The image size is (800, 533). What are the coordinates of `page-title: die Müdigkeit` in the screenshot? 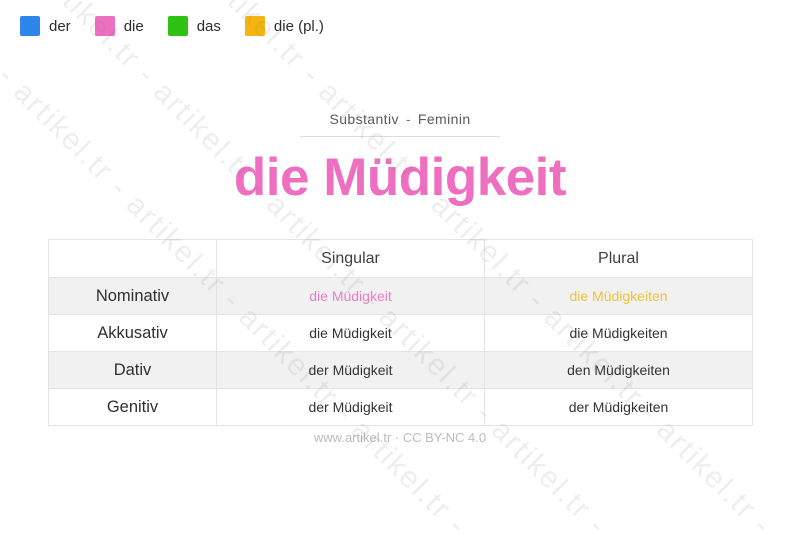 It's located at (400, 177).